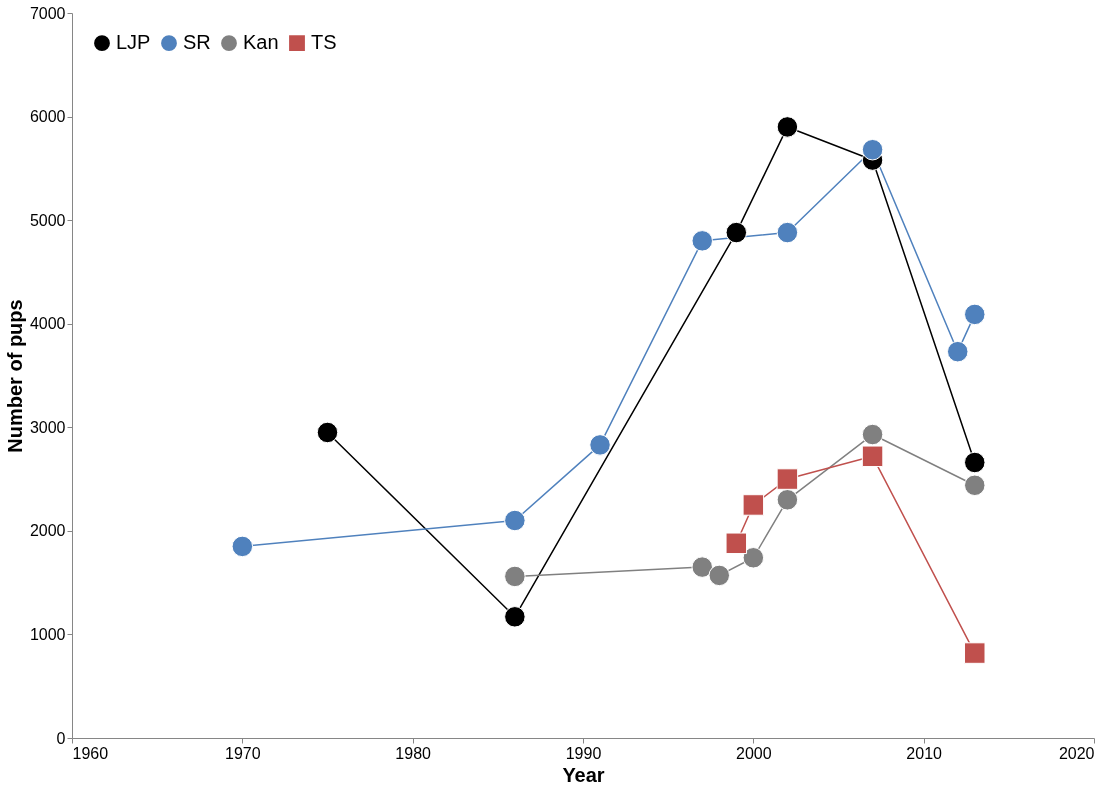 The width and height of the screenshot is (1120, 803). What do you see at coordinates (754, 753) in the screenshot?
I see `x-tick-label: 2000` at bounding box center [754, 753].